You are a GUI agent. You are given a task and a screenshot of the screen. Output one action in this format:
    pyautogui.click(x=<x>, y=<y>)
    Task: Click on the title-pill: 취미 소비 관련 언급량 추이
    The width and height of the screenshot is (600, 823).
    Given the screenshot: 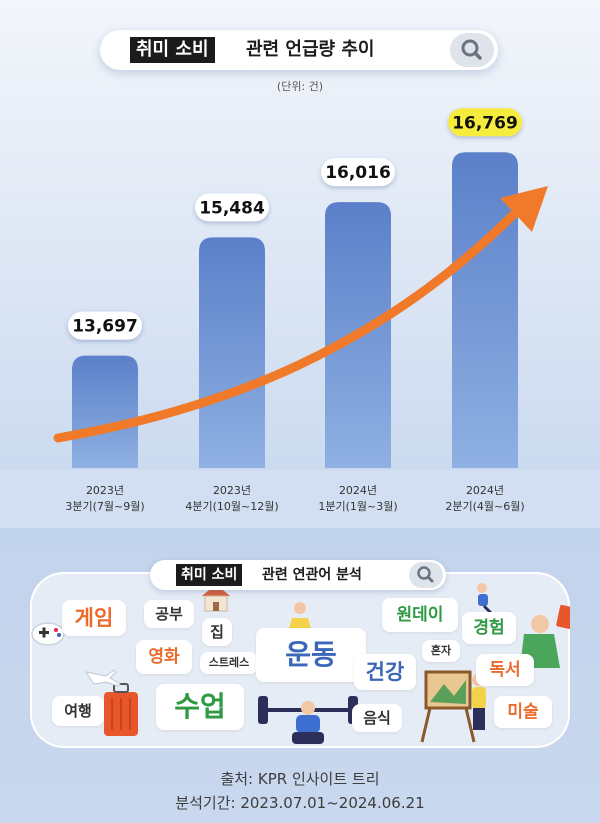 What is the action you would take?
    pyautogui.click(x=299, y=50)
    